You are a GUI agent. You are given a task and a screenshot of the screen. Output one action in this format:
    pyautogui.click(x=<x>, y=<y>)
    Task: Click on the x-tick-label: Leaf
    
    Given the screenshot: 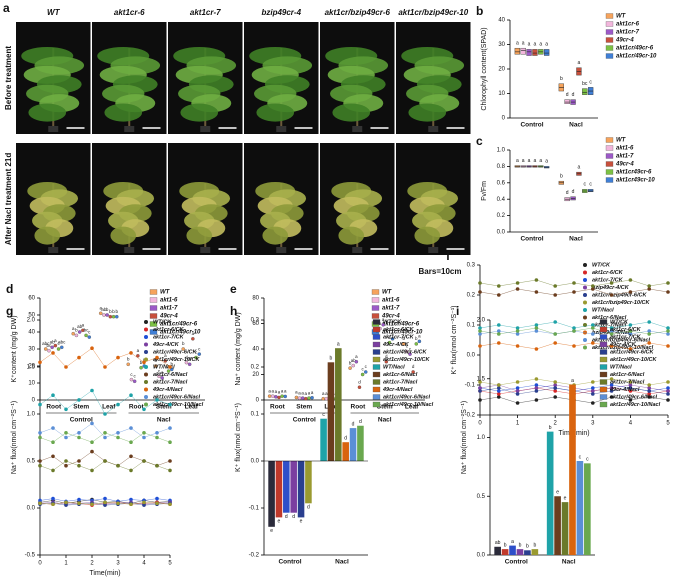 What is the action you would take?
    pyautogui.click(x=412, y=407)
    